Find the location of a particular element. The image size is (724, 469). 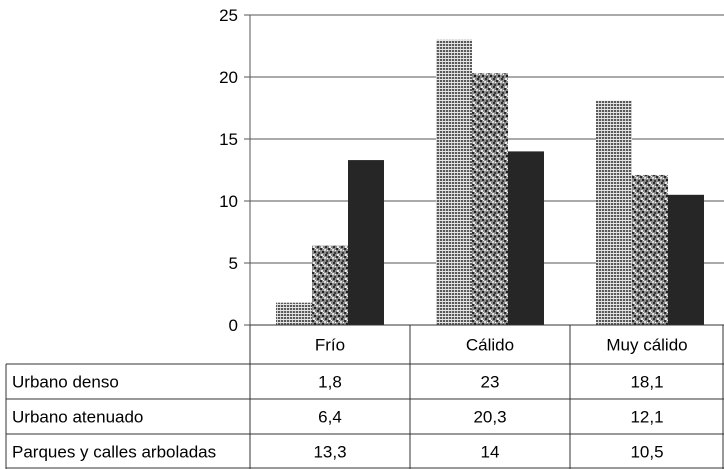

table-value: 23 is located at coordinates (490, 382).